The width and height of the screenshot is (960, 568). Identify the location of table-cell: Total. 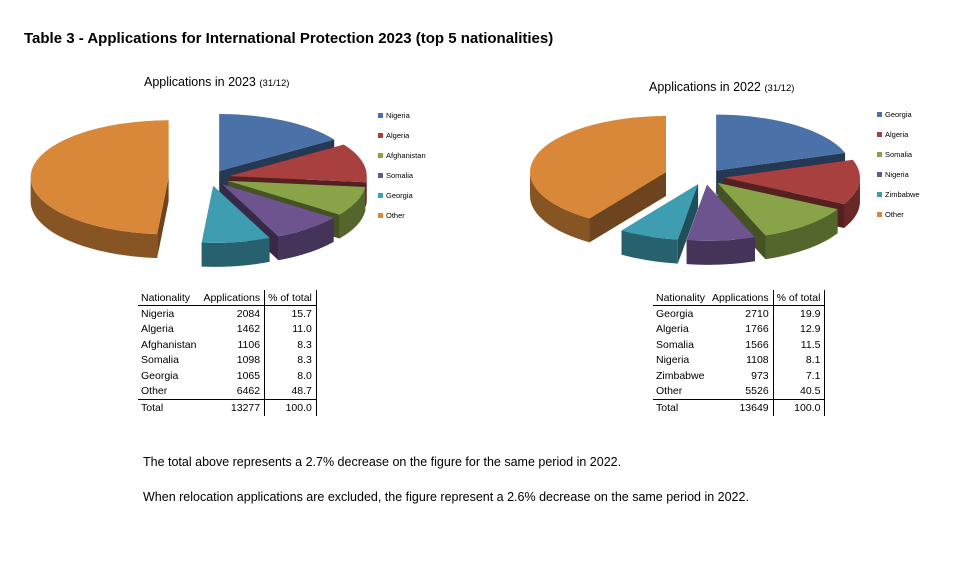
(169, 407).